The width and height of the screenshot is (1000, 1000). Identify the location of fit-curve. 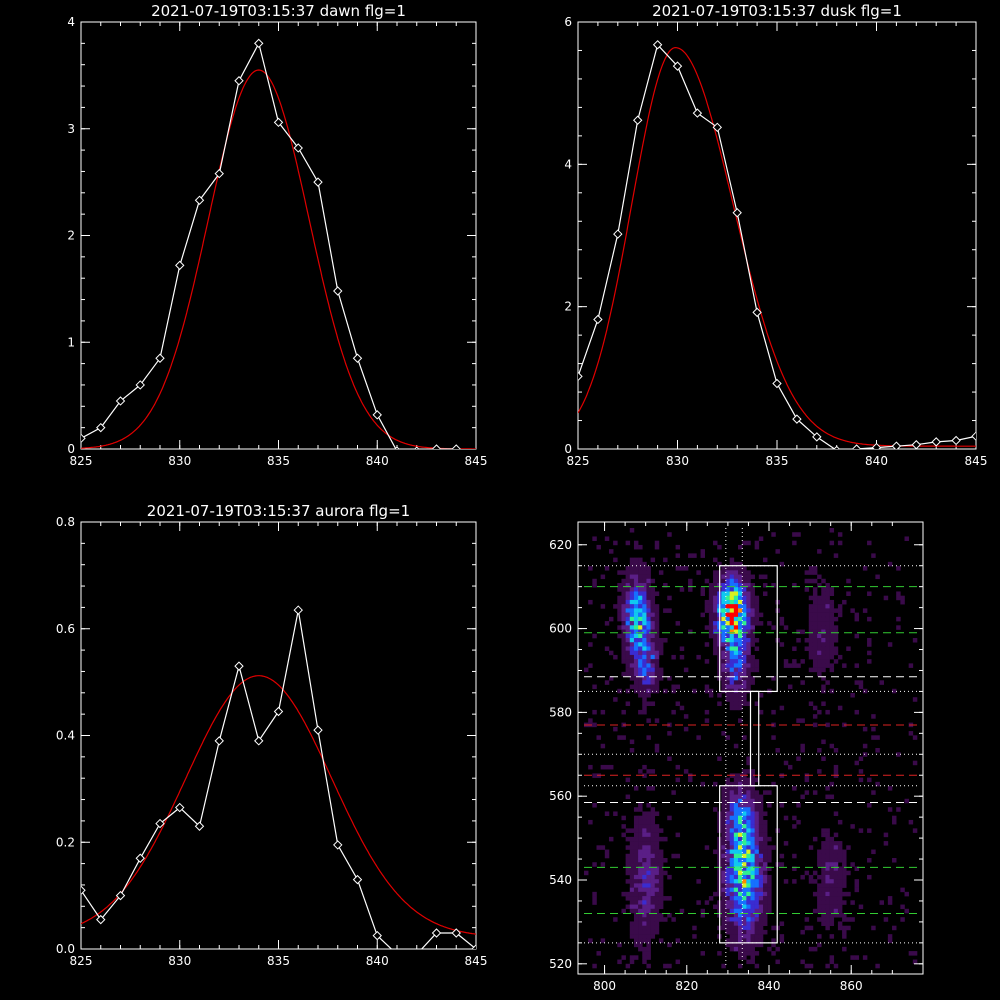
(278, 805).